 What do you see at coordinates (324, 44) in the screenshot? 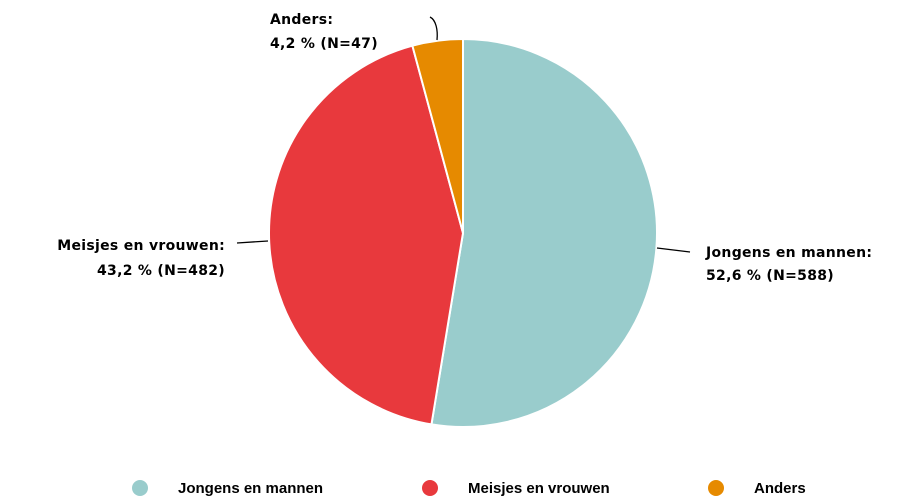
I see `data-label: 4,2 % (N=47)` at bounding box center [324, 44].